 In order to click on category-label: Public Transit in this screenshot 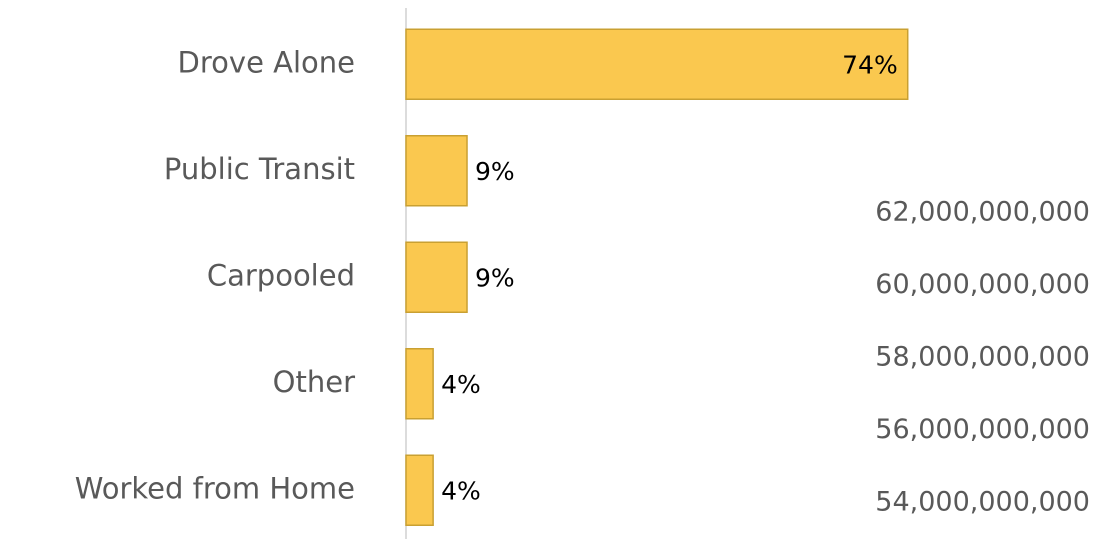, I will do `click(259, 169)`.